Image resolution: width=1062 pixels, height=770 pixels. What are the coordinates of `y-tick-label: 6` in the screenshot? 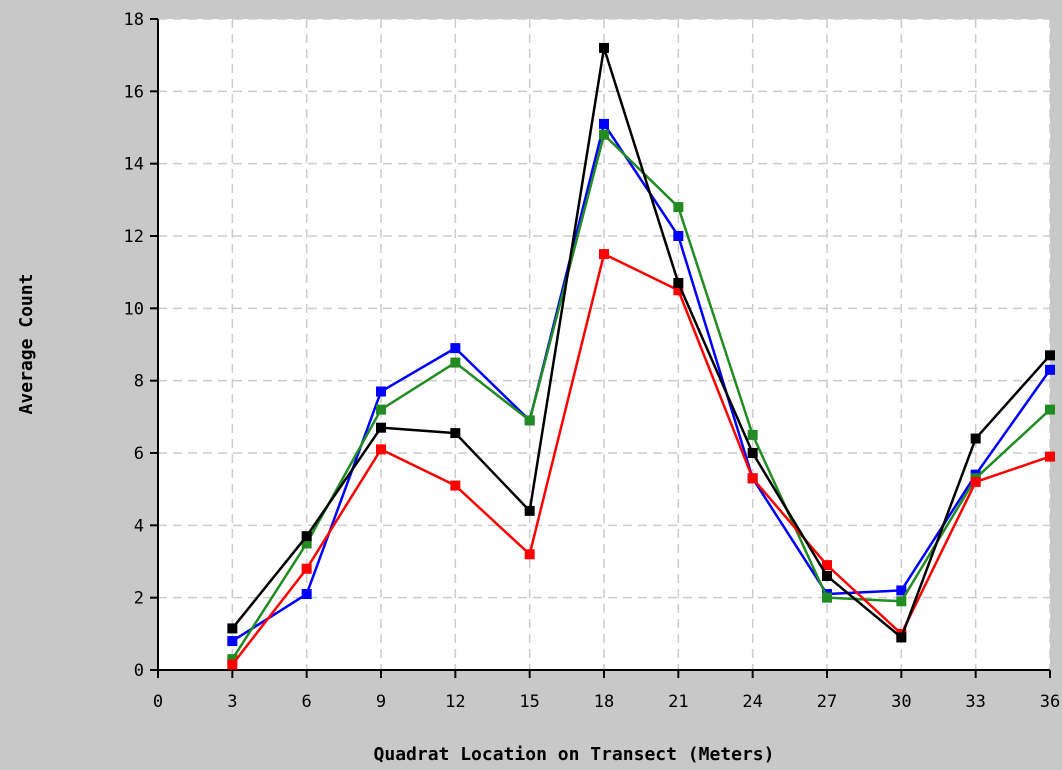 It's located at (139, 454).